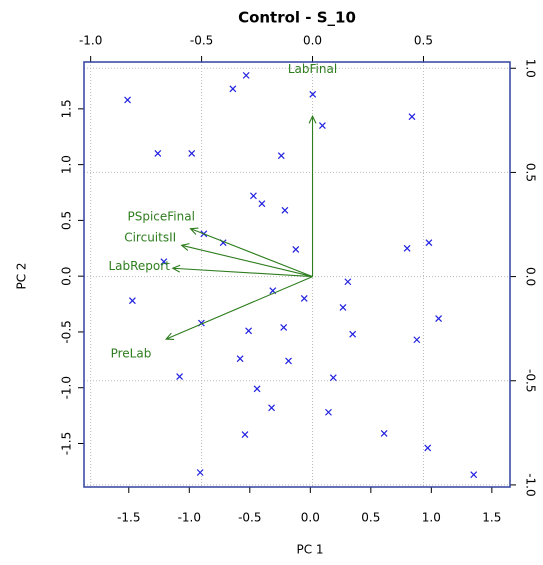 The height and width of the screenshot is (565, 543). What do you see at coordinates (370, 518) in the screenshot?
I see `x-tick-label: 0.5` at bounding box center [370, 518].